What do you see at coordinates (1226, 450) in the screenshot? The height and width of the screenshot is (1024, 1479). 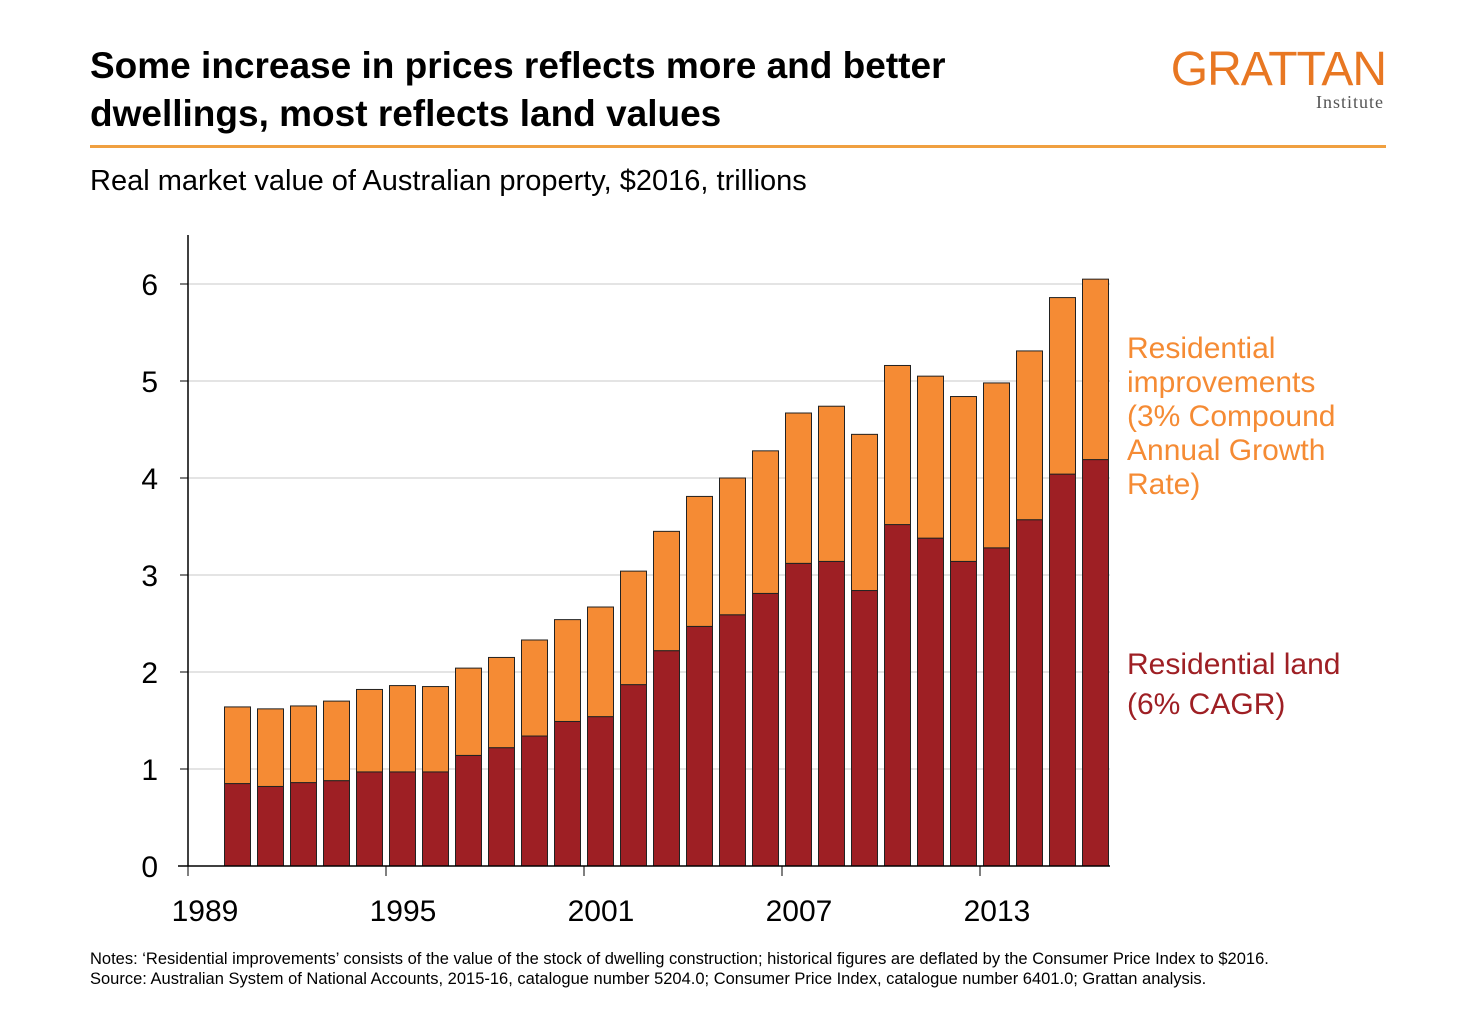 I see `legend-improvements-line: Annual Growth` at bounding box center [1226, 450].